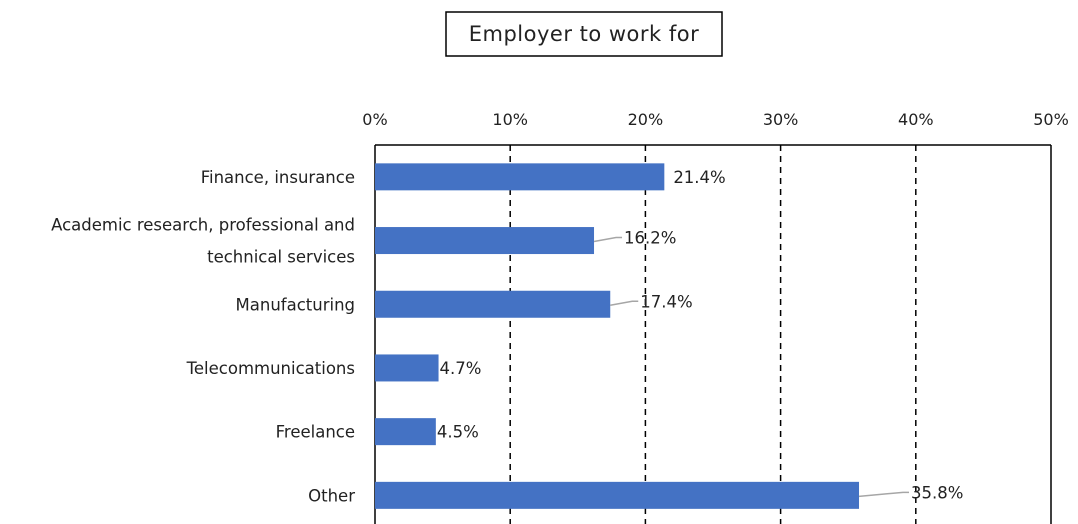  Describe the element at coordinates (916, 119) in the screenshot. I see `x-tick-label: 40%` at that location.